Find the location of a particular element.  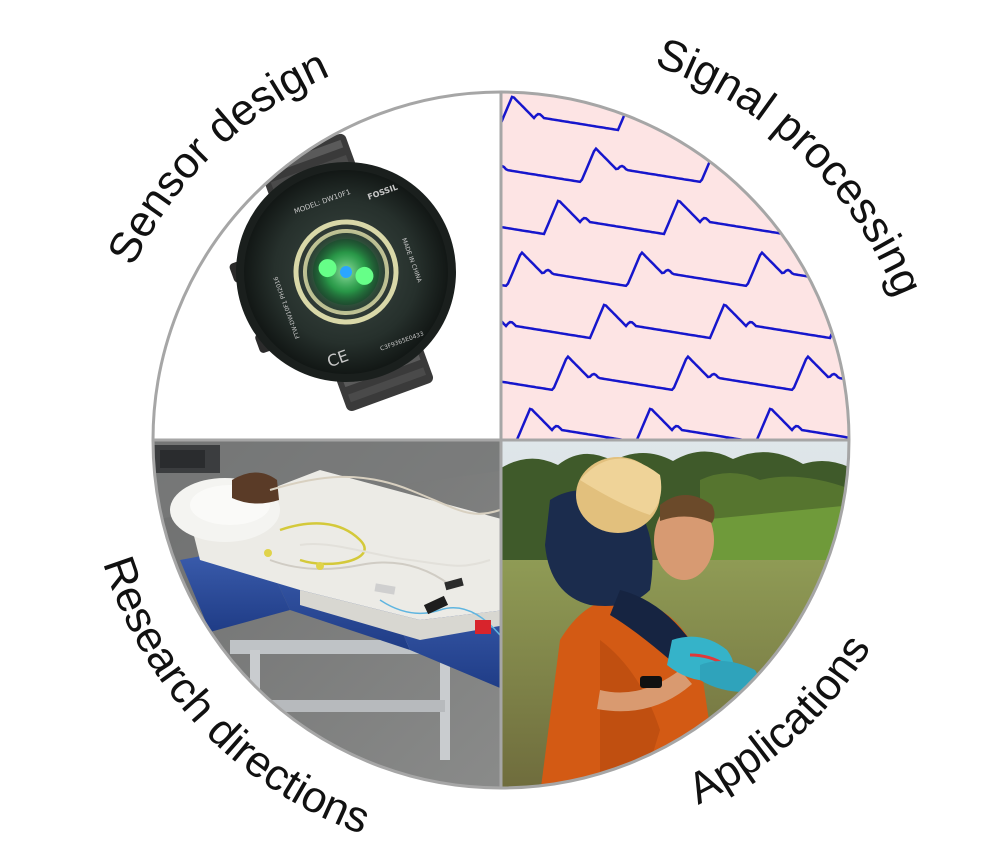

adult-head is located at coordinates (684, 540).